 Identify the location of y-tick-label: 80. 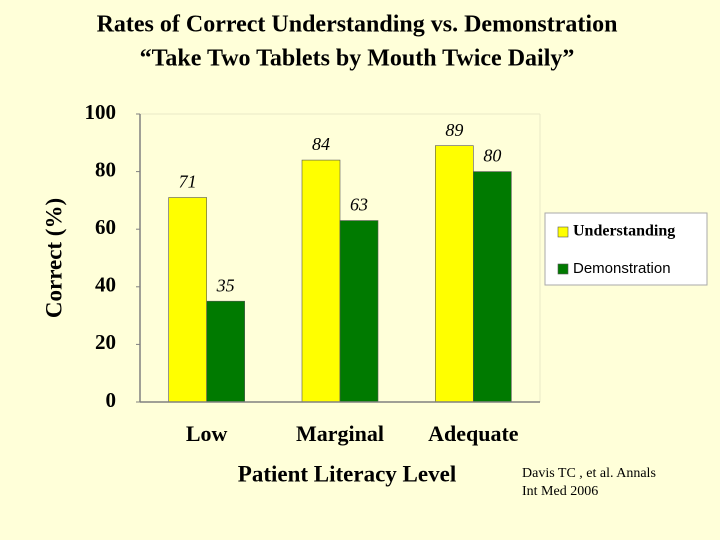
(105, 169).